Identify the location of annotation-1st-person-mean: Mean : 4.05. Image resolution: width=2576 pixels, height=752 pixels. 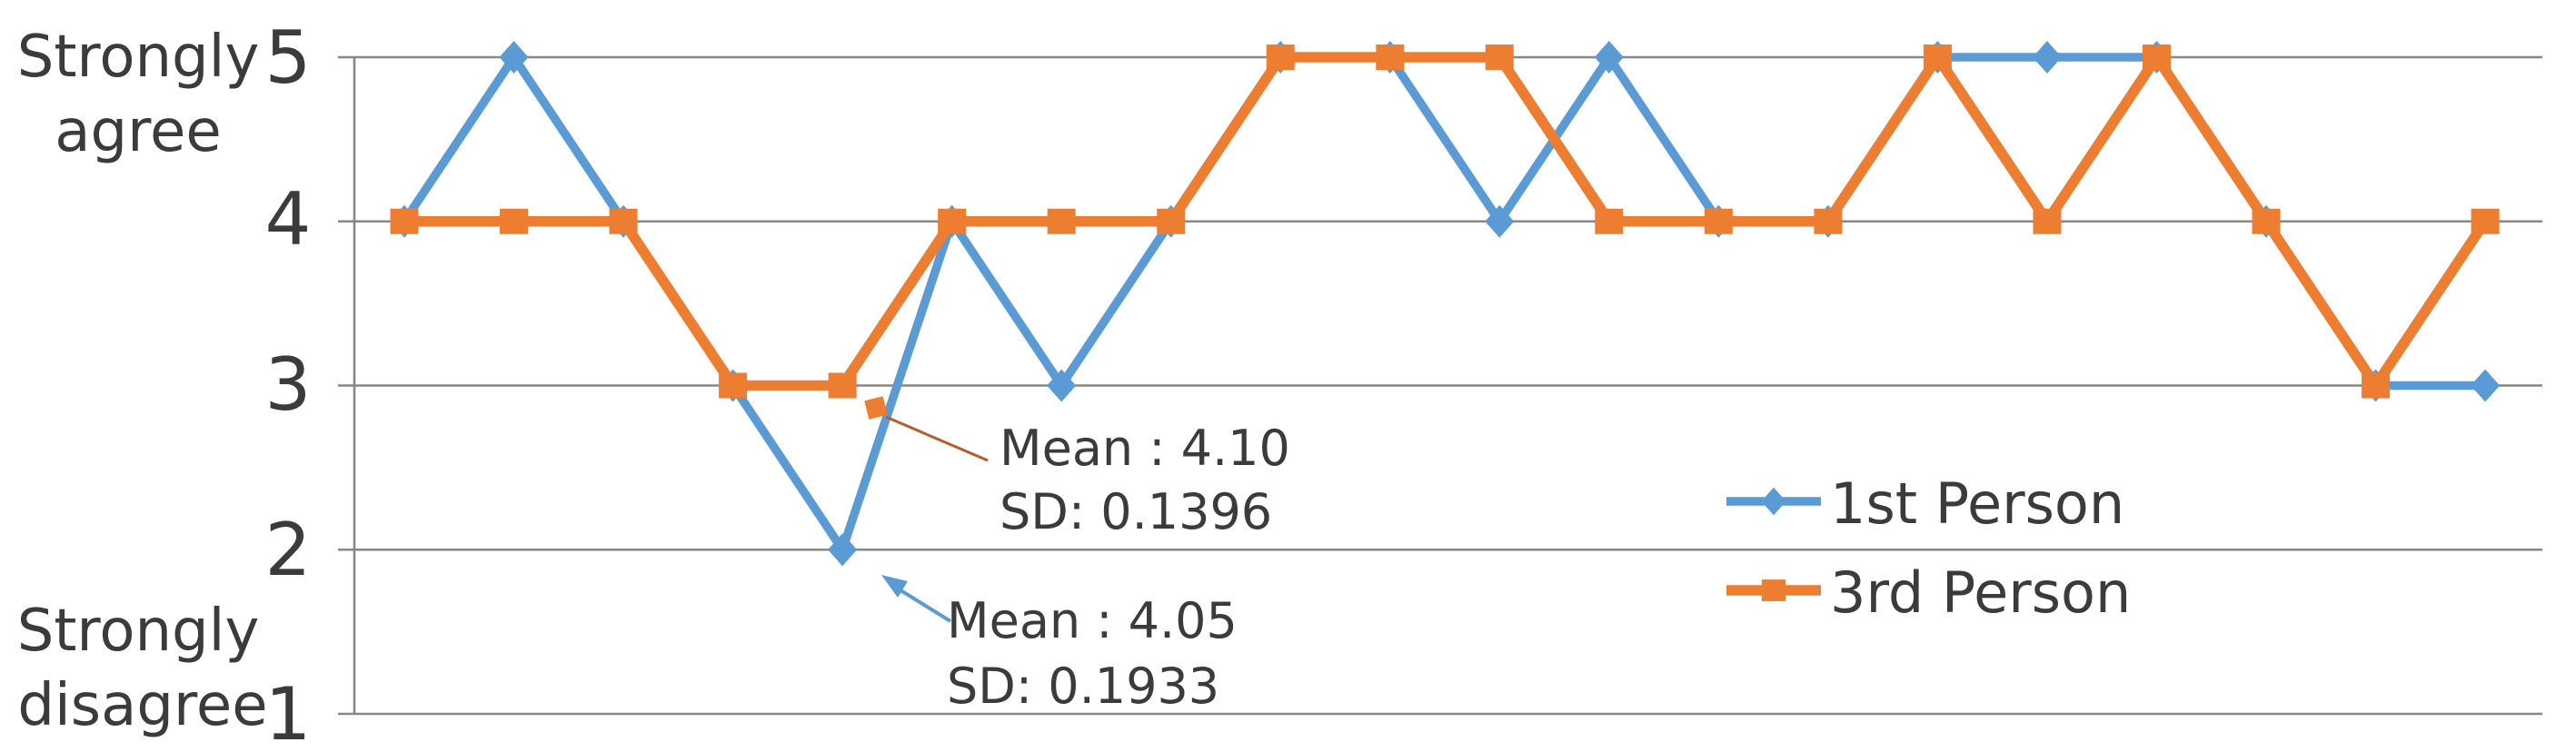
(1092, 620).